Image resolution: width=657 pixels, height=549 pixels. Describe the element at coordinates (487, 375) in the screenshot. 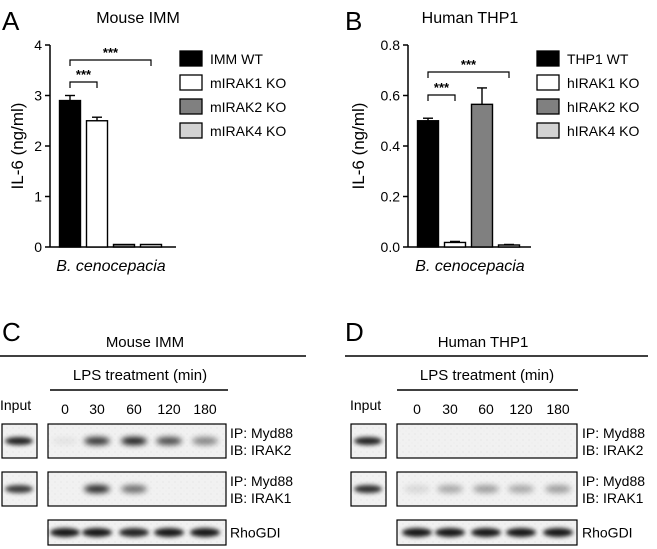

I see `blot-d-treatment-label: LPS treatment (min)` at that location.